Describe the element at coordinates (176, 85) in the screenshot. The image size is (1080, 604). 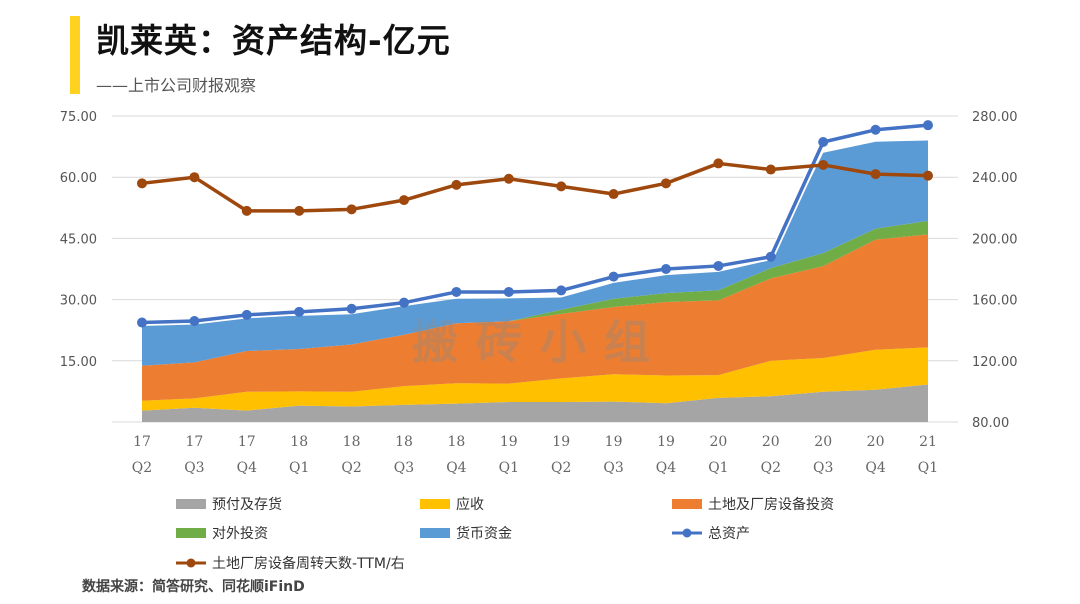
I see `page-subtitle: ——上市公司财报观察` at that location.